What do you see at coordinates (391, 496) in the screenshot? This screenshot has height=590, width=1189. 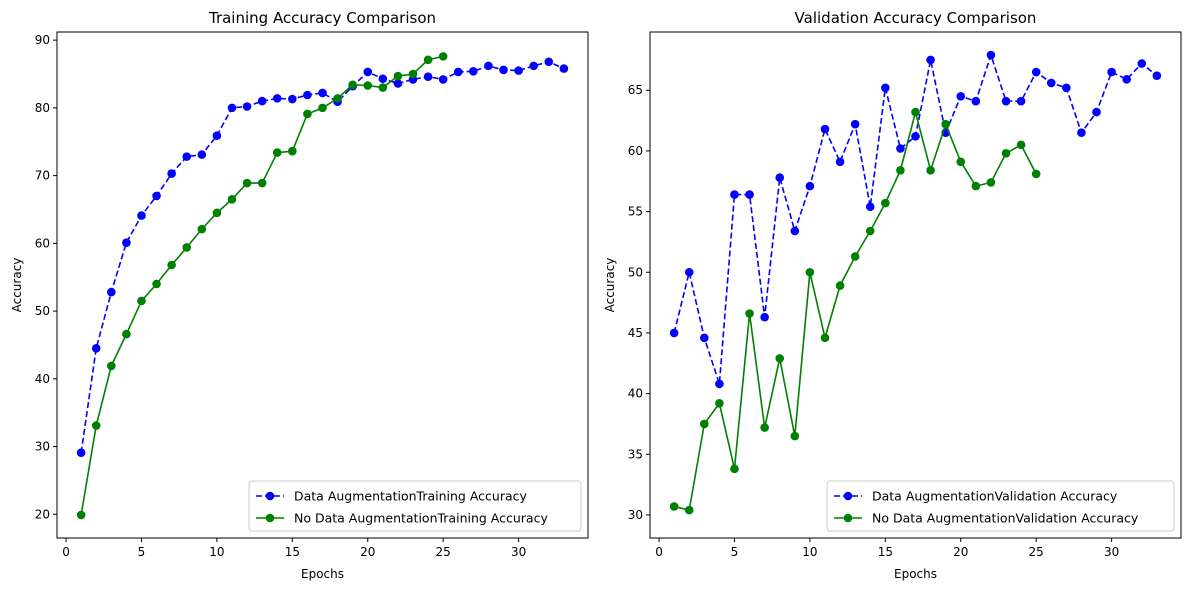 I see `legend-entry: Data AugmentationTraining Accuracy` at bounding box center [391, 496].